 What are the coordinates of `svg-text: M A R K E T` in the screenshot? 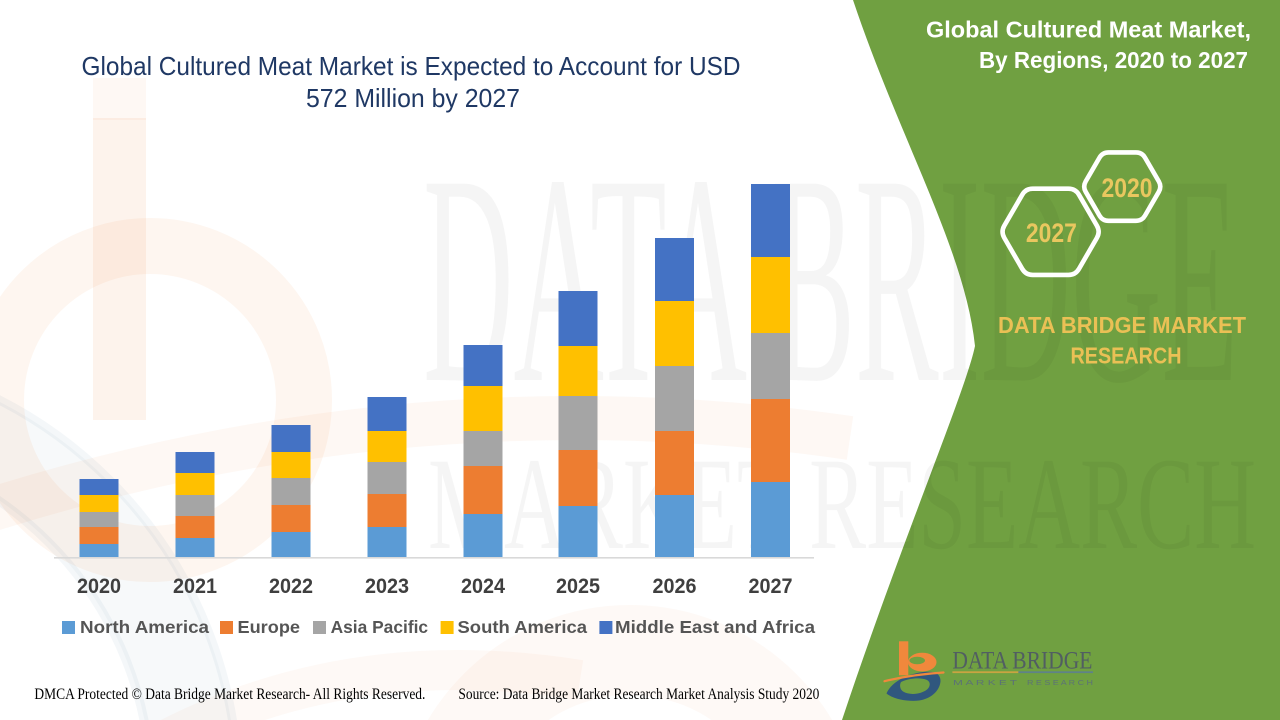 It's located at (985, 683).